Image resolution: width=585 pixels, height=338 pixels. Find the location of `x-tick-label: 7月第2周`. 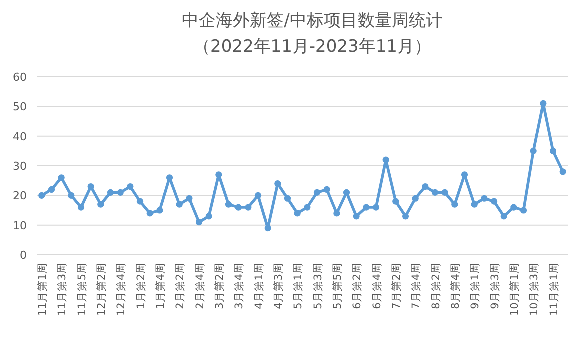

x-tick-label: 7月第2周 is located at coordinates (396, 286).